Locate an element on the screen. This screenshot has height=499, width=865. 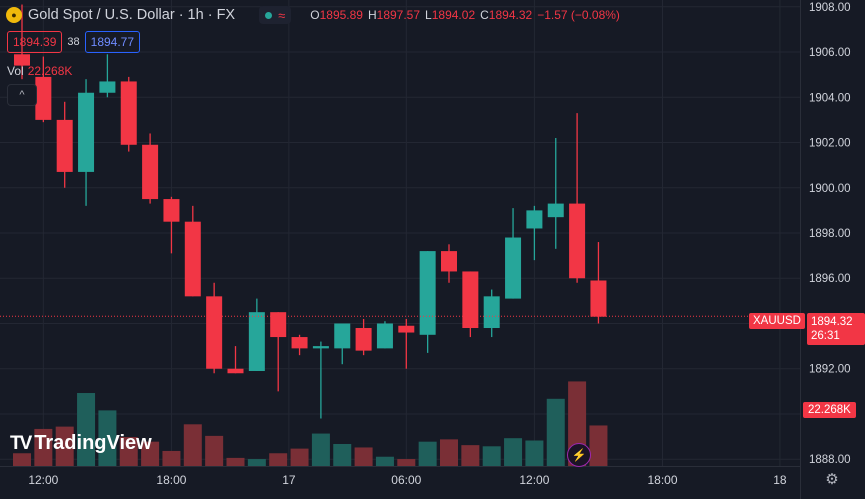
y-tick-label: 1908.00 is located at coordinates (830, 8).